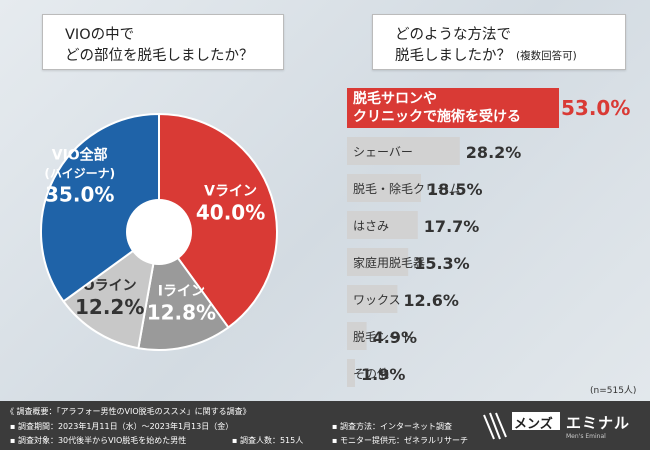  What do you see at coordinates (395, 337) in the screenshot?
I see `bar-value-label: 4.9%` at bounding box center [395, 337].